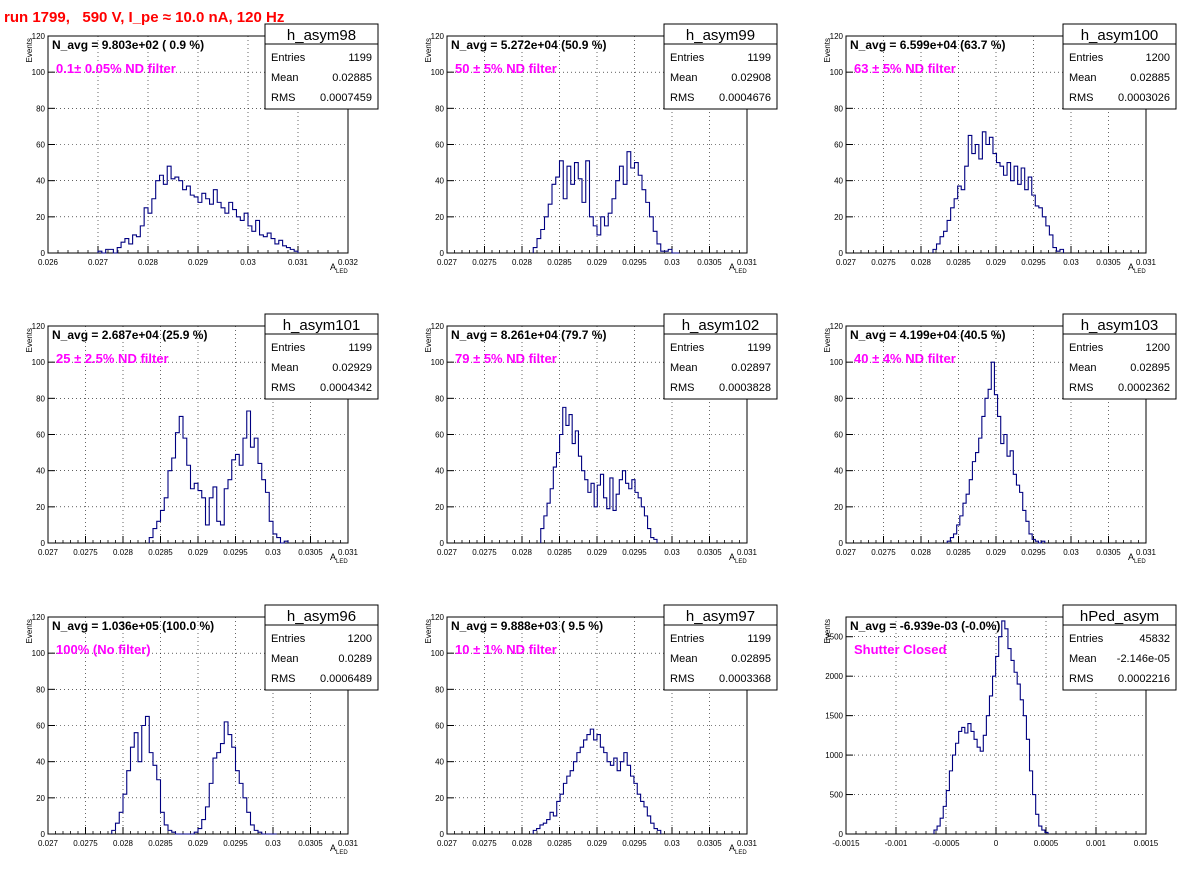  Describe the element at coordinates (321, 616) in the screenshot. I see `histogram-name: h_asym96` at that location.